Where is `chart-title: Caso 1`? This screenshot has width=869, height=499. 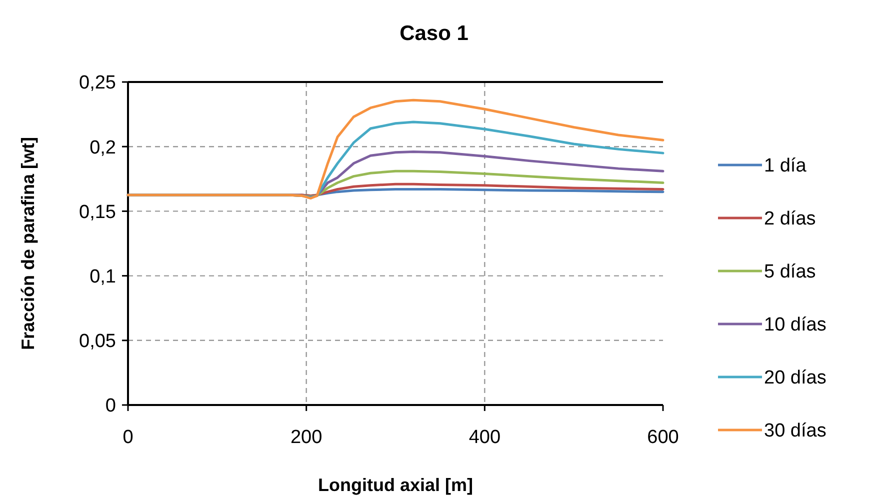 chart-title: Caso 1 is located at coordinates (434, 33).